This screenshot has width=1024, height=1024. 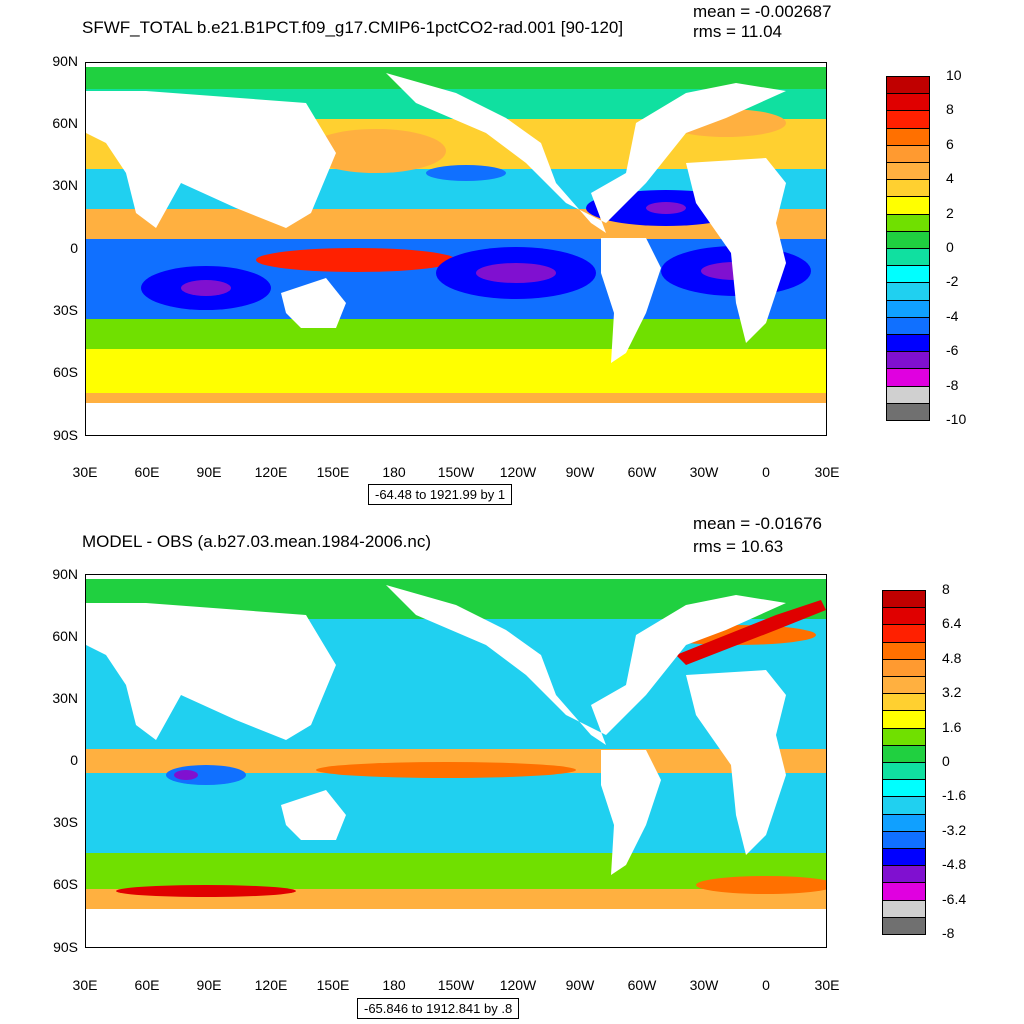 I want to click on colorbar-label: -3.2, so click(x=954, y=829).